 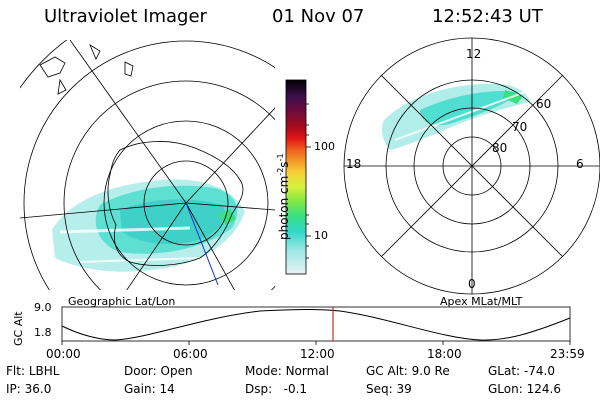 I want to click on status-dsp: Dsp: -0.1, so click(x=276, y=389).